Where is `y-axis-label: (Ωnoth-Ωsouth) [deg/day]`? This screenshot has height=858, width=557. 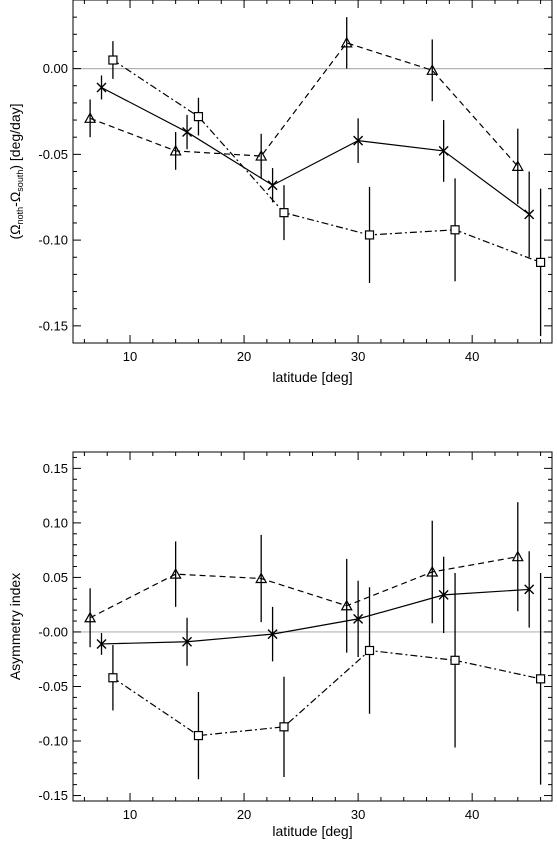
y-axis-label: (Ωnoth-Ωsouth) [deg/day] is located at coordinates (16, 172).